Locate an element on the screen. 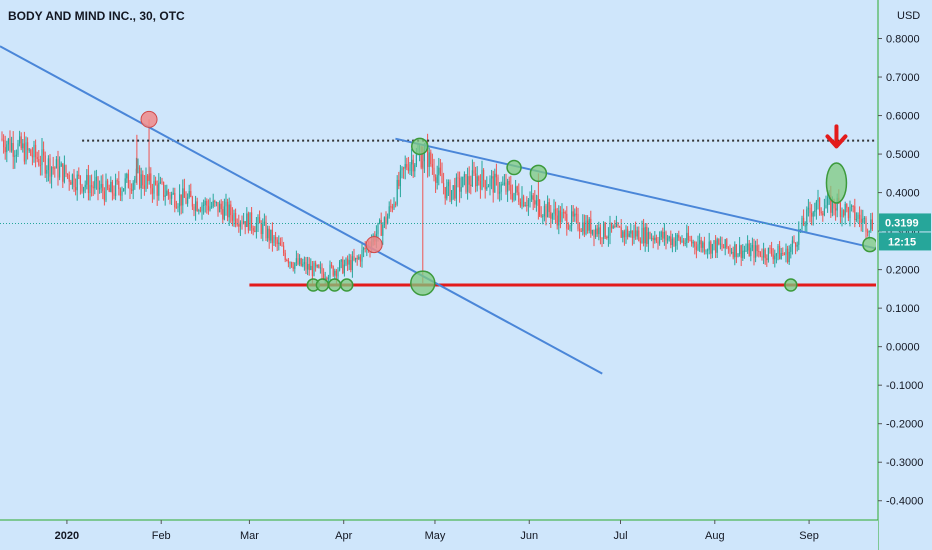 The image size is (932, 550). price-tick-label: 0.7000 is located at coordinates (903, 78).